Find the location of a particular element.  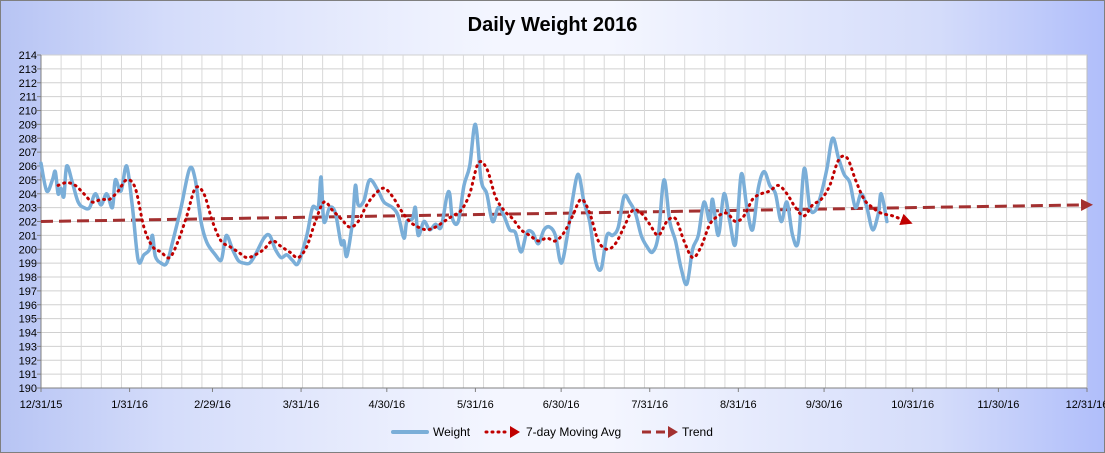

y-tick-label: 195 is located at coordinates (28, 320).